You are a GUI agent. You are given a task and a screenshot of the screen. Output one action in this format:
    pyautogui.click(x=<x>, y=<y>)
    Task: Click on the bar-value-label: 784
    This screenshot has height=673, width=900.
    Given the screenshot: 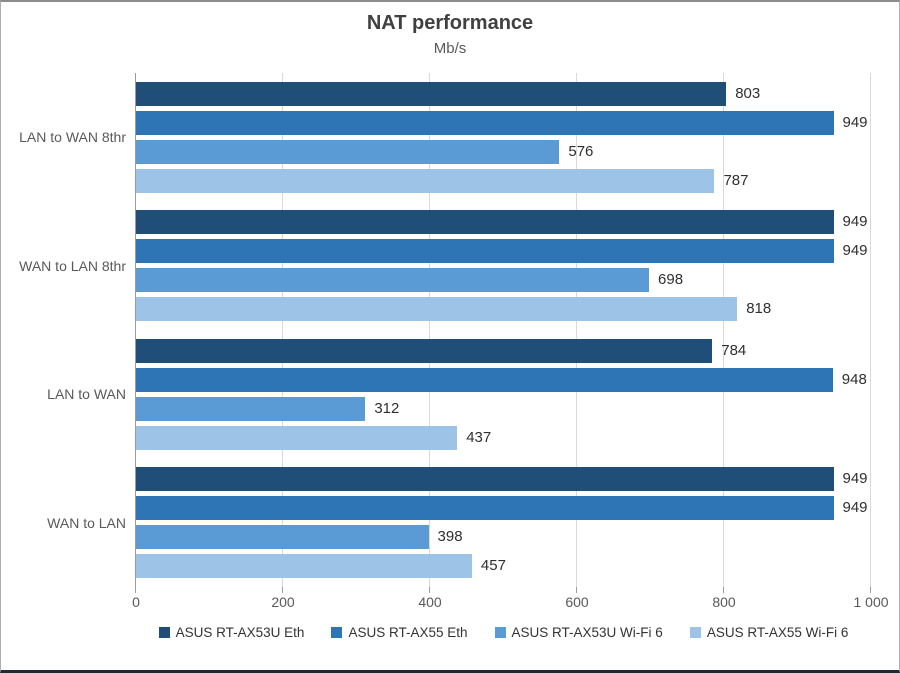 What is the action you would take?
    pyautogui.click(x=734, y=350)
    